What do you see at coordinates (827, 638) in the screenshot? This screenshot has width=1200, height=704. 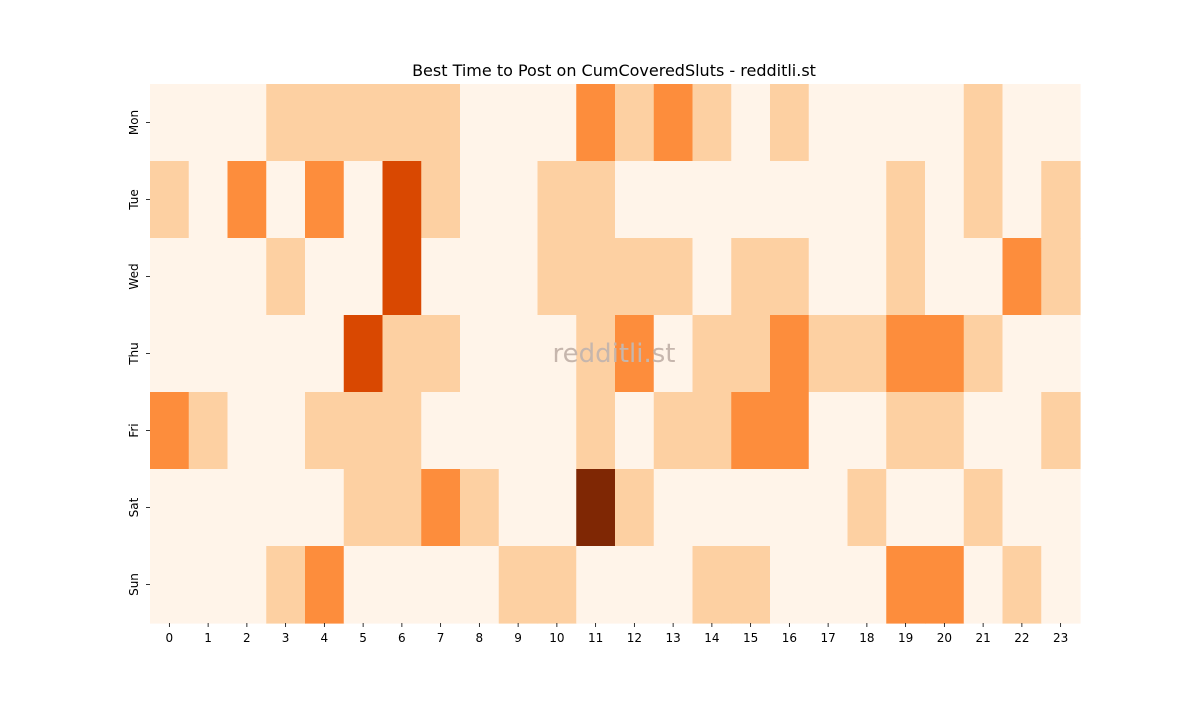 I see `x-tick-label: 17` at bounding box center [827, 638].